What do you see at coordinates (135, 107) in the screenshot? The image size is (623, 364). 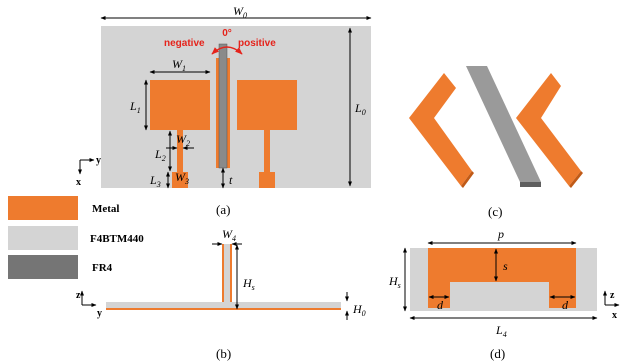 I see `l1-label: L1` at bounding box center [135, 107].